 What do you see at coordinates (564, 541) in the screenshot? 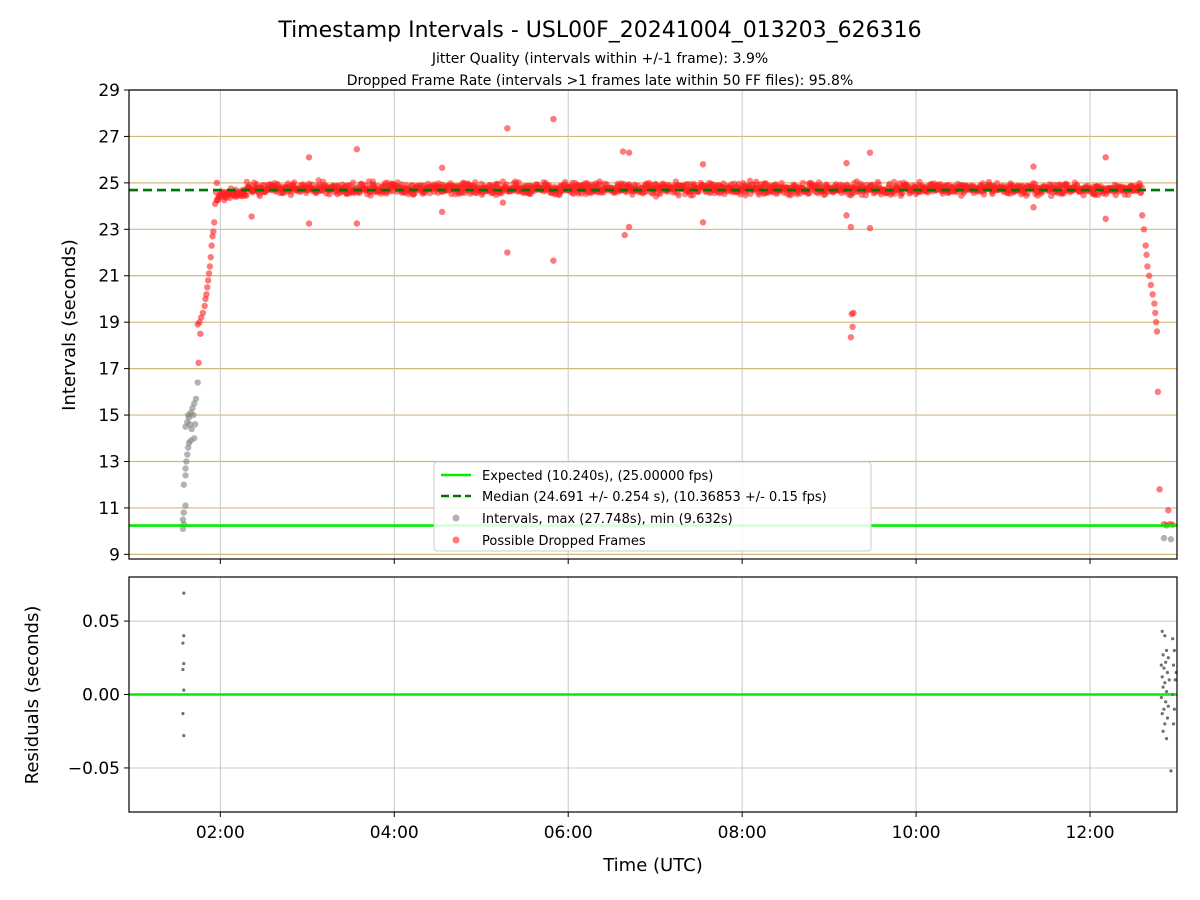
I see `legend-dropped-label: Possible Dropped Frames` at bounding box center [564, 541].